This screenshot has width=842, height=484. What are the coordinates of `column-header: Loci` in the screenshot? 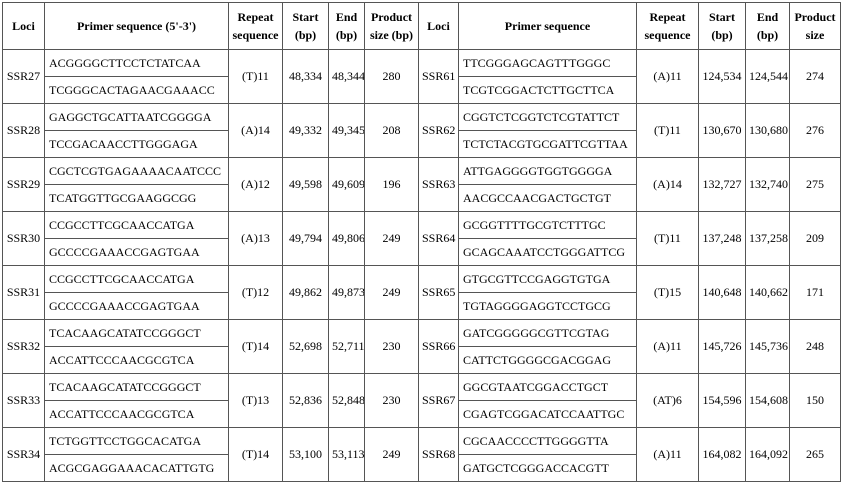 It's located at (438, 26).